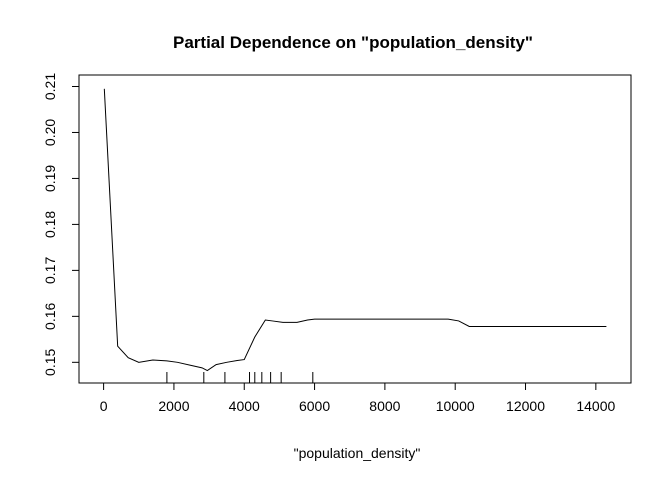 This screenshot has height=480, width=672. What do you see at coordinates (314, 406) in the screenshot?
I see `x-tick-label: 6000` at bounding box center [314, 406].